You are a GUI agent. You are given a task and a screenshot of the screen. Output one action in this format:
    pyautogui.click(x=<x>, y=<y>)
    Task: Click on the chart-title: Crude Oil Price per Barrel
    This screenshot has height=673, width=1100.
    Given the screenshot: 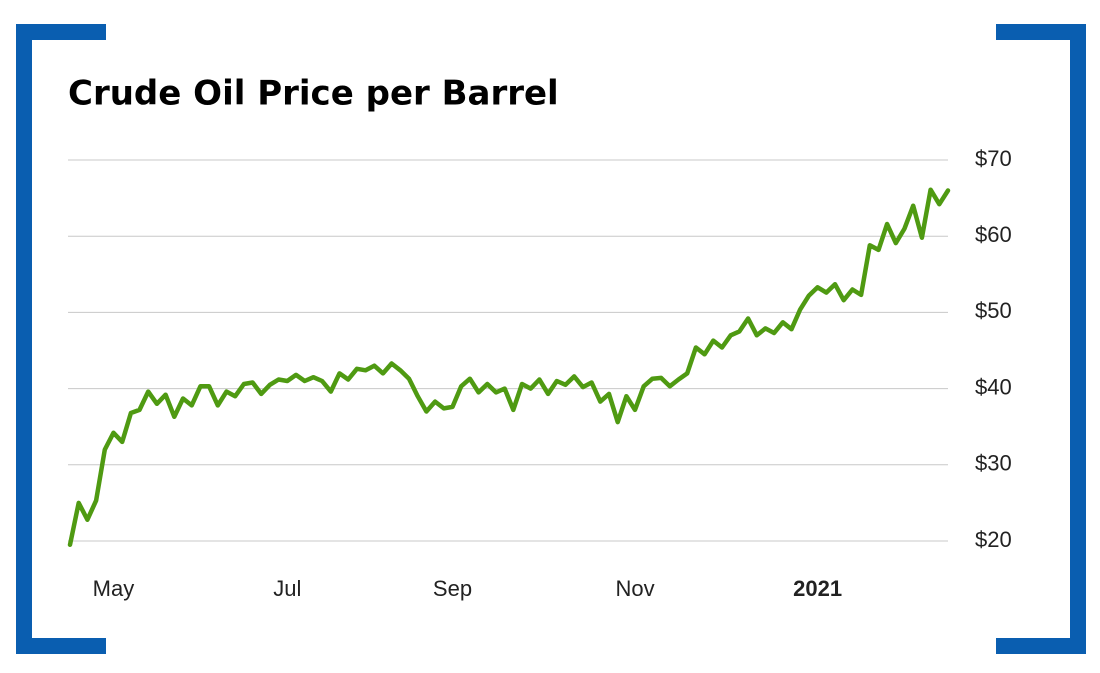 What is the action you would take?
    pyautogui.click(x=313, y=94)
    